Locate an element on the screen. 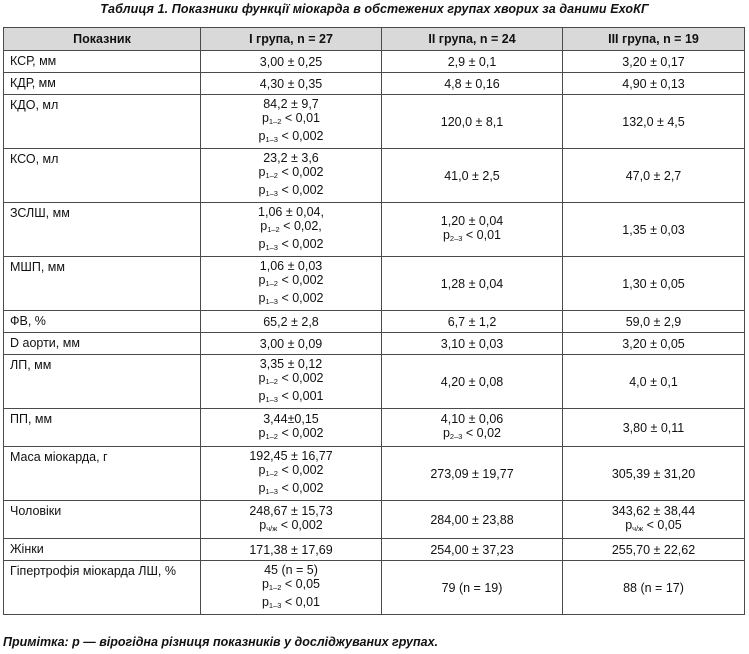 The height and width of the screenshot is (654, 749). cell-value: 23,2 ± 3,6 is located at coordinates (291, 157).